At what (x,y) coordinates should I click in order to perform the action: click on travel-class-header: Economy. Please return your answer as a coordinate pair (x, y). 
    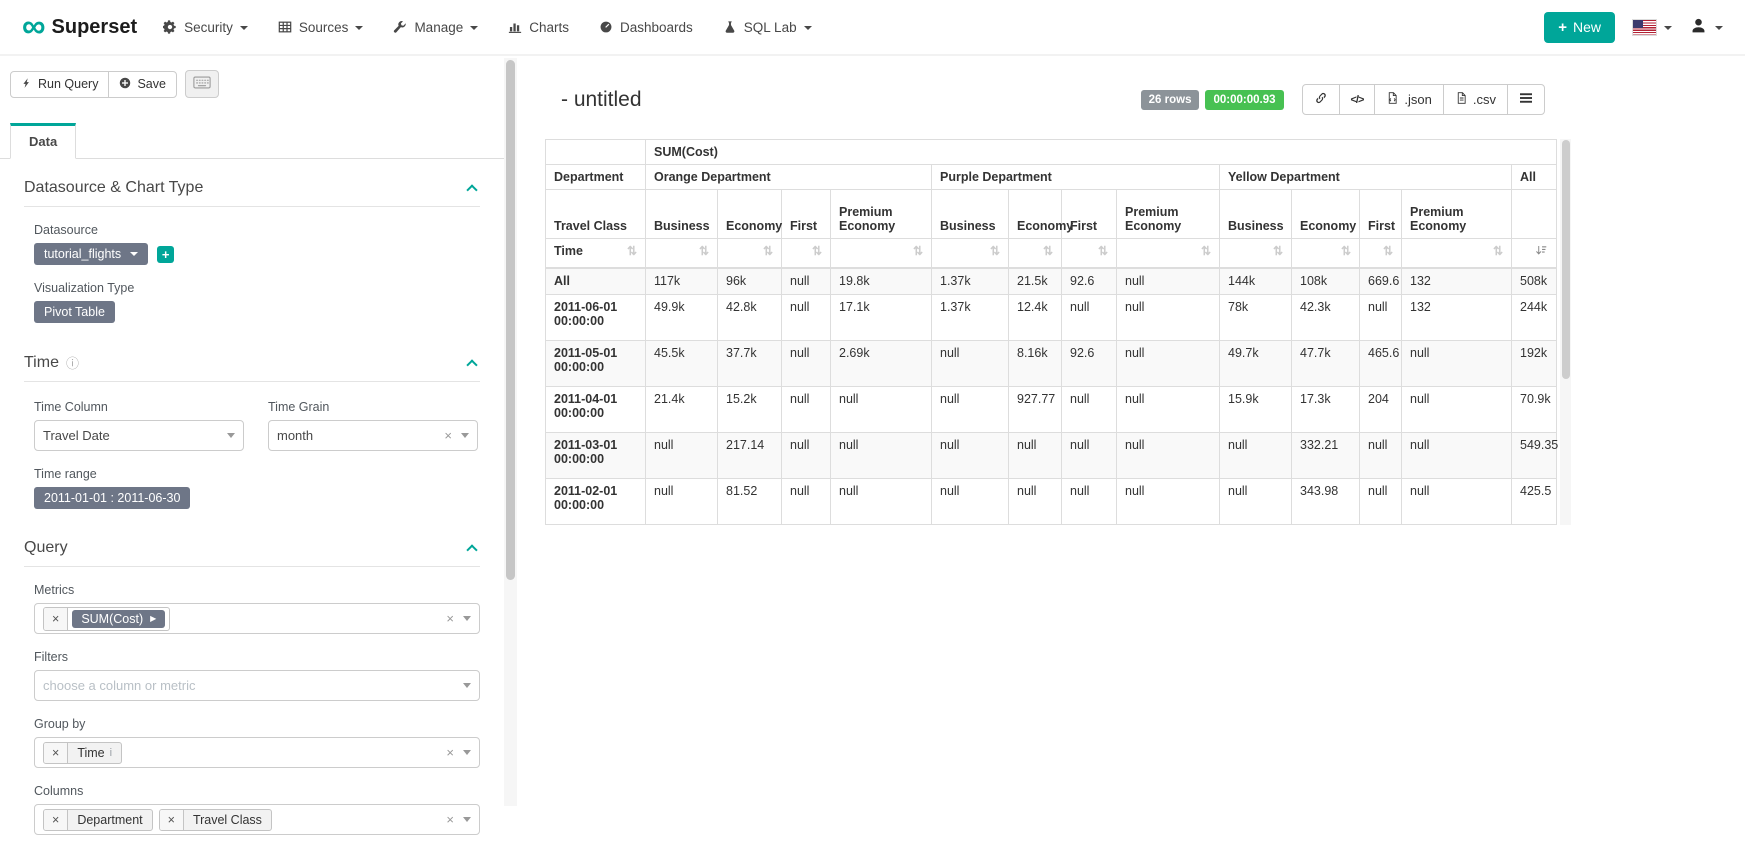
    Looking at the image, I should click on (749, 214).